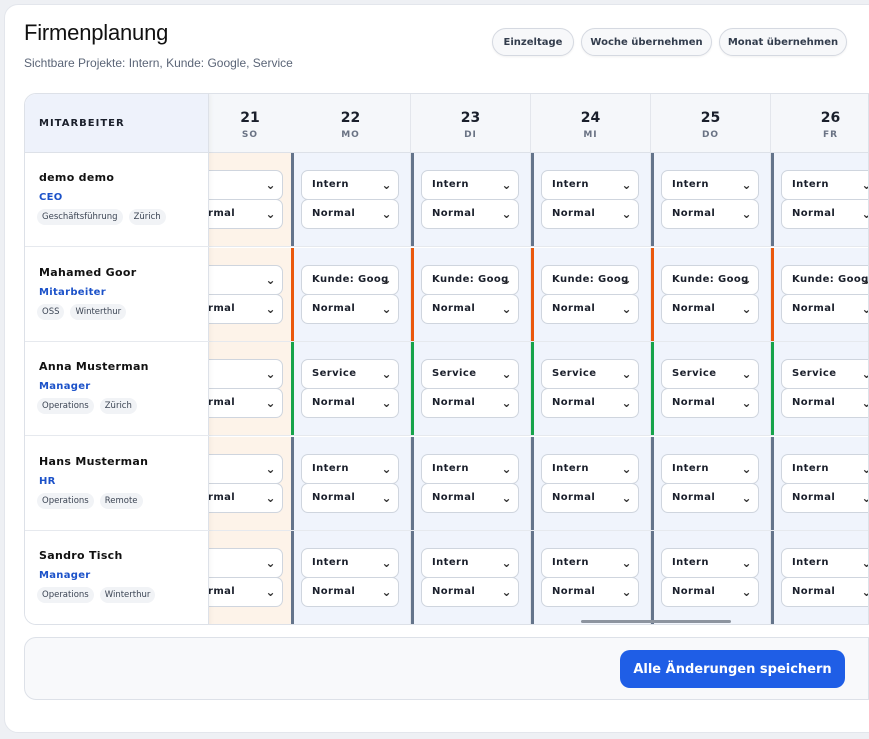 This screenshot has width=869, height=739. I want to click on save-all-button: Alle Änderungen speichern, so click(732, 669).